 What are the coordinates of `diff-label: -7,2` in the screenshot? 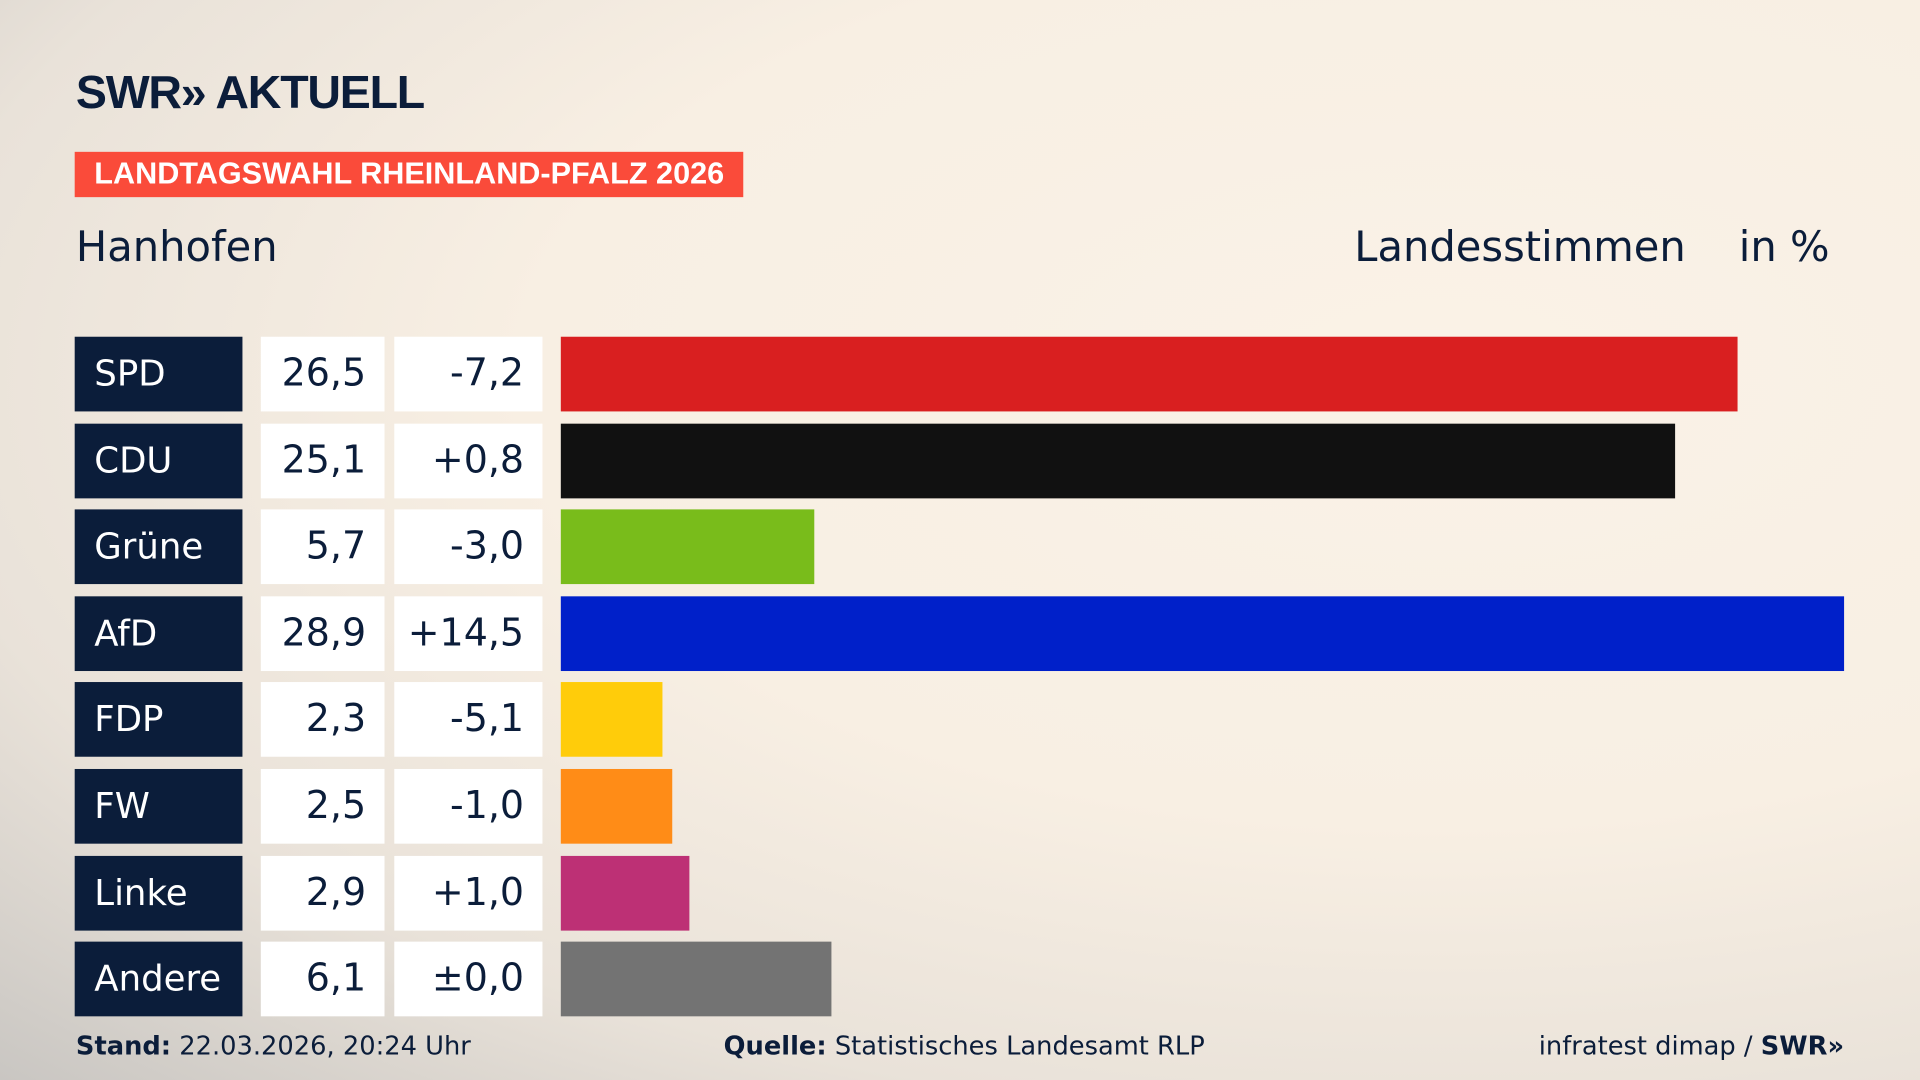 It's located at (468, 374).